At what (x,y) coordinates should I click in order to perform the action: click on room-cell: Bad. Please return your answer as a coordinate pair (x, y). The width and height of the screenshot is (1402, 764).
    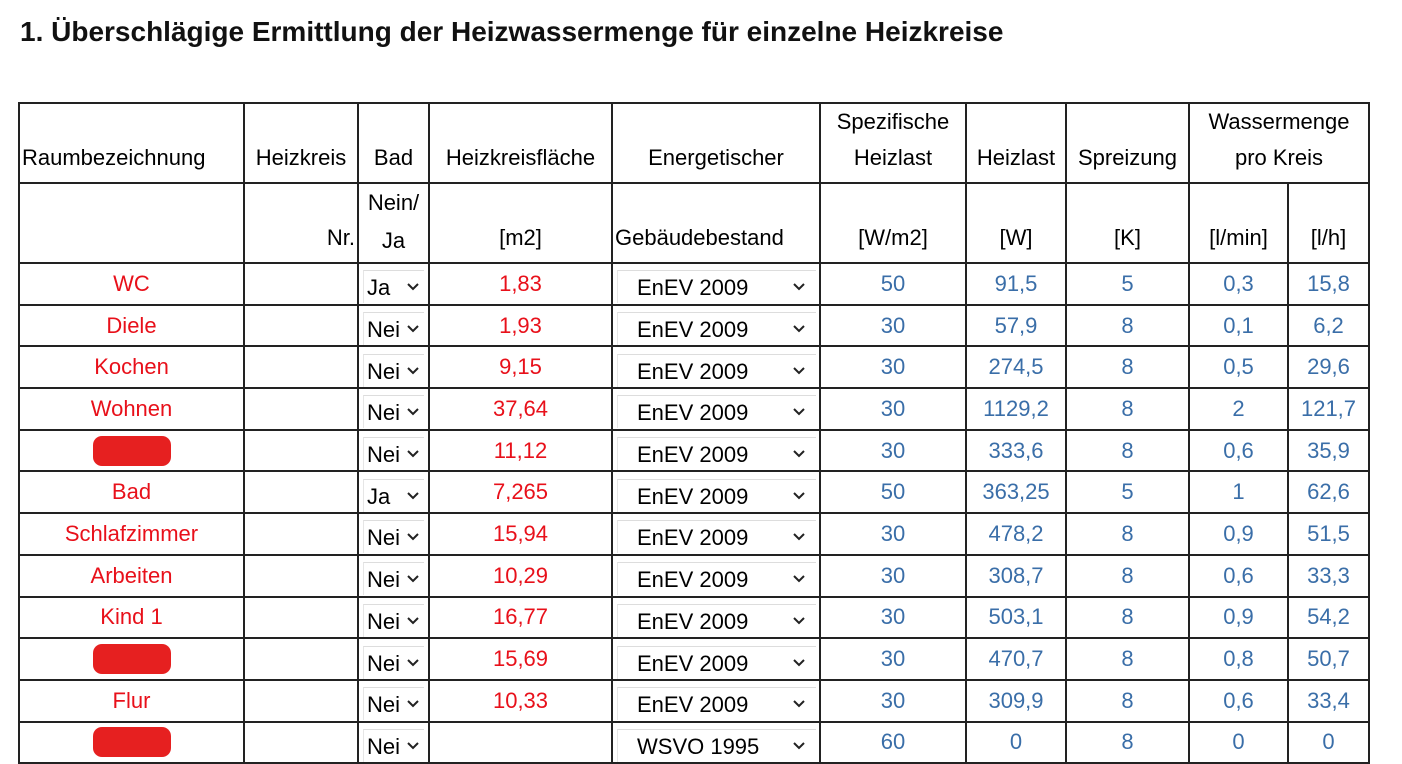
    Looking at the image, I should click on (131, 492).